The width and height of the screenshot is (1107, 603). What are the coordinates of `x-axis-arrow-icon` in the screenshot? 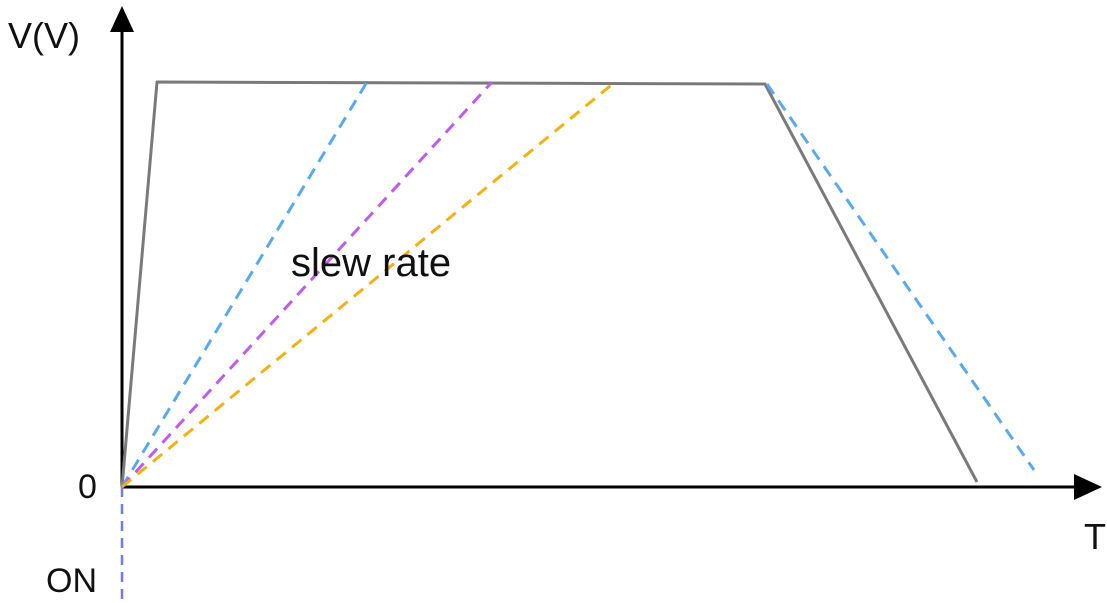 It's located at (1088, 487).